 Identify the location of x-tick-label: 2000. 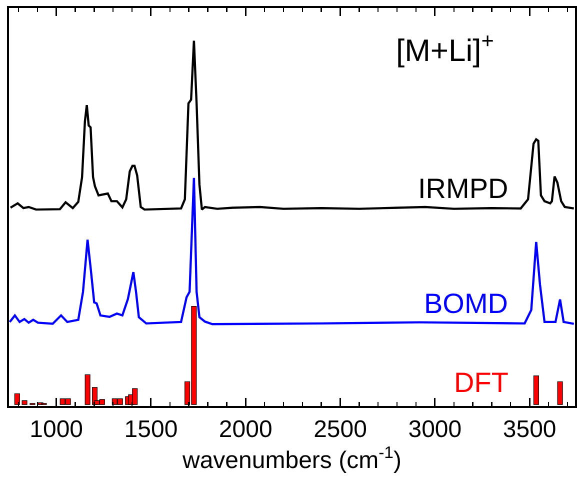
(245, 429).